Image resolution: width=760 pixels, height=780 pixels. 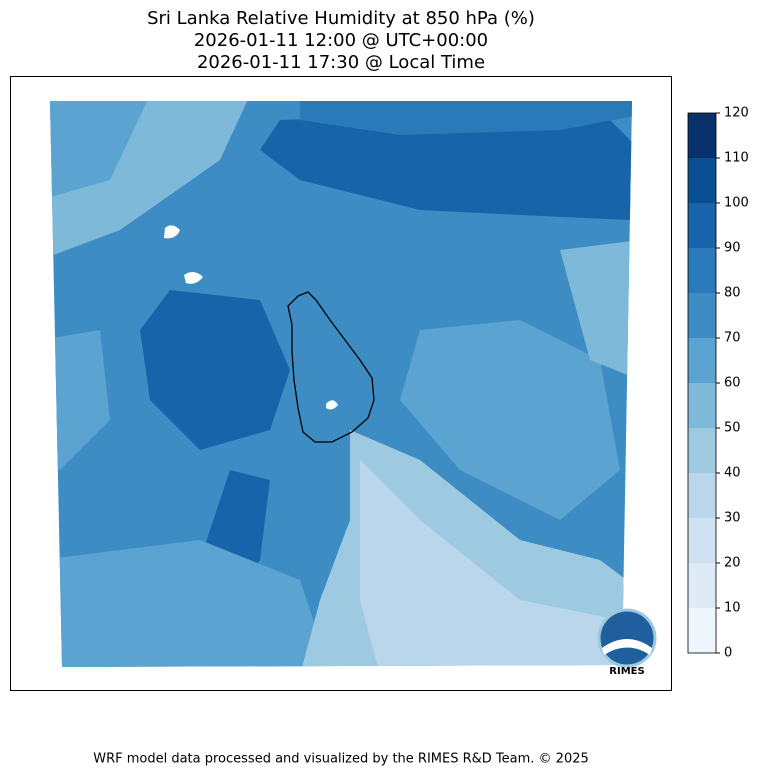 I want to click on colorbar-tick-label: 40, so click(x=732, y=473).